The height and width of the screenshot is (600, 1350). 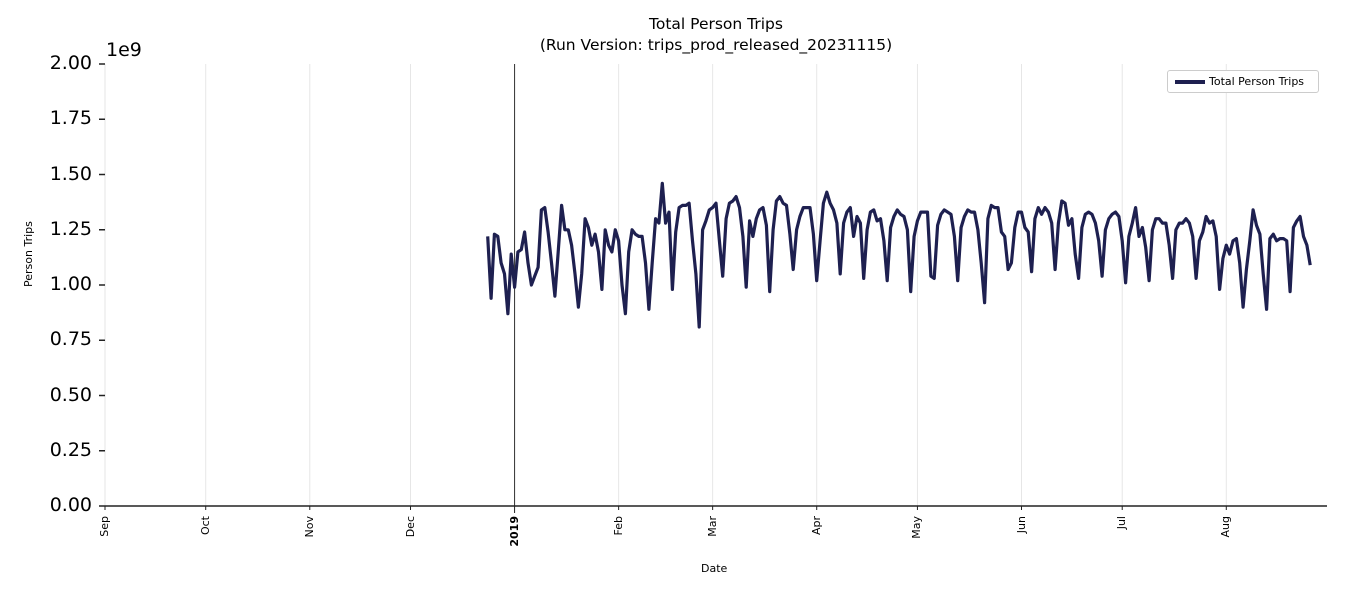 I want to click on chart-title: Total Person Trips, so click(x=716, y=24).